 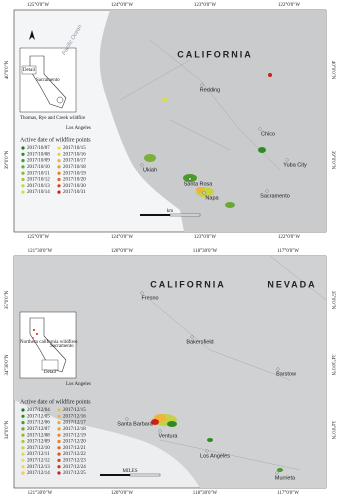 What do you see at coordinates (7, 299) in the screenshot?
I see `latitude-label: 35°0'0"N` at bounding box center [7, 299].